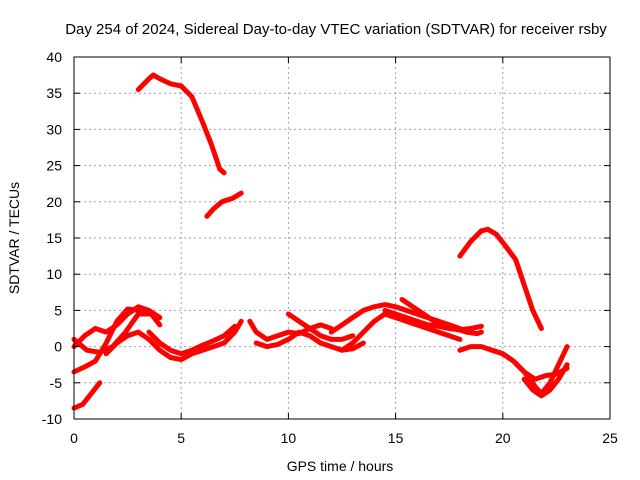  Describe the element at coordinates (56, 383) in the screenshot. I see `y-tick-label: -5` at that location.